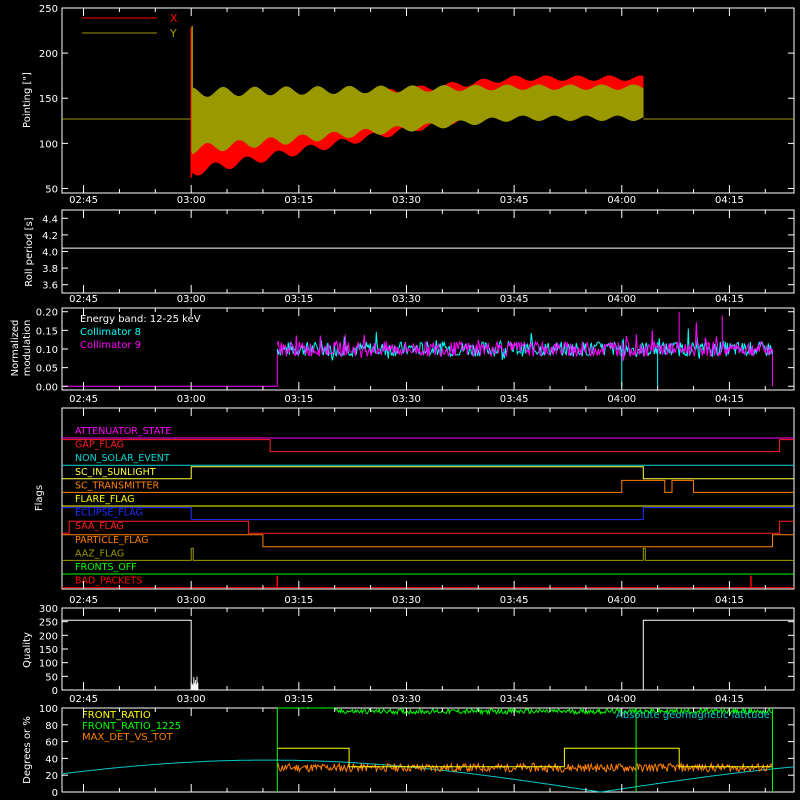  Describe the element at coordinates (99, 553) in the screenshot. I see `flag-label: AAZ_FLAG` at that location.